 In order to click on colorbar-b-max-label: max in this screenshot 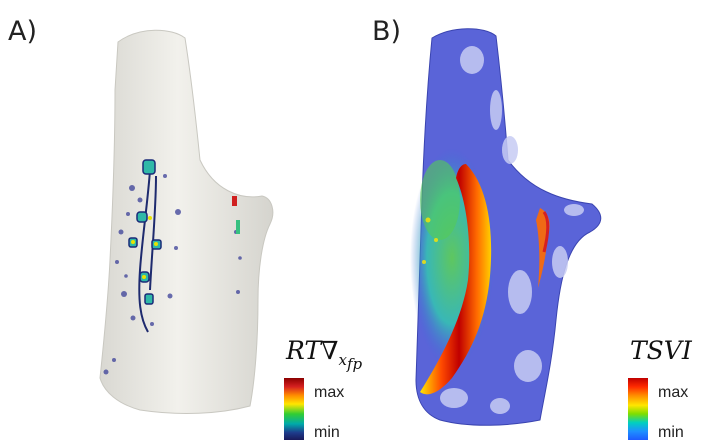, I will do `click(673, 392)`.